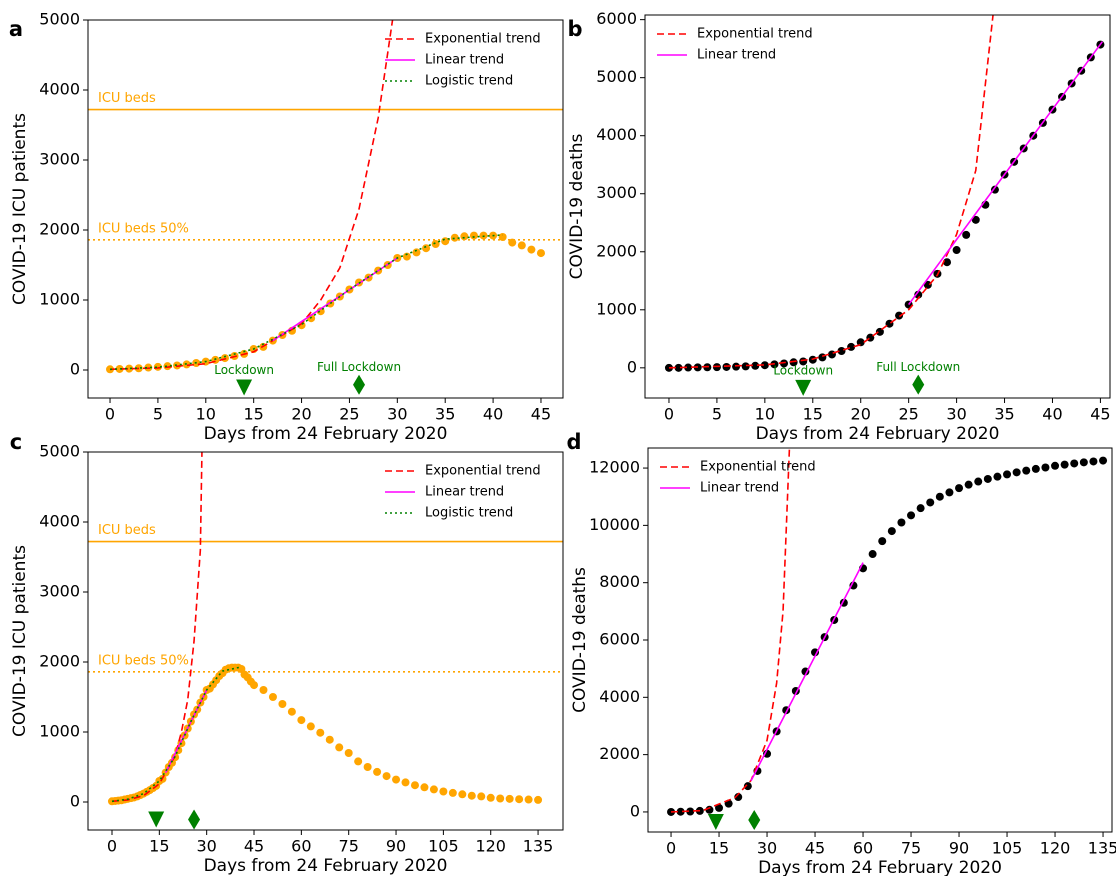  I want to click on y-tick-label: 12000, so click(614, 467).